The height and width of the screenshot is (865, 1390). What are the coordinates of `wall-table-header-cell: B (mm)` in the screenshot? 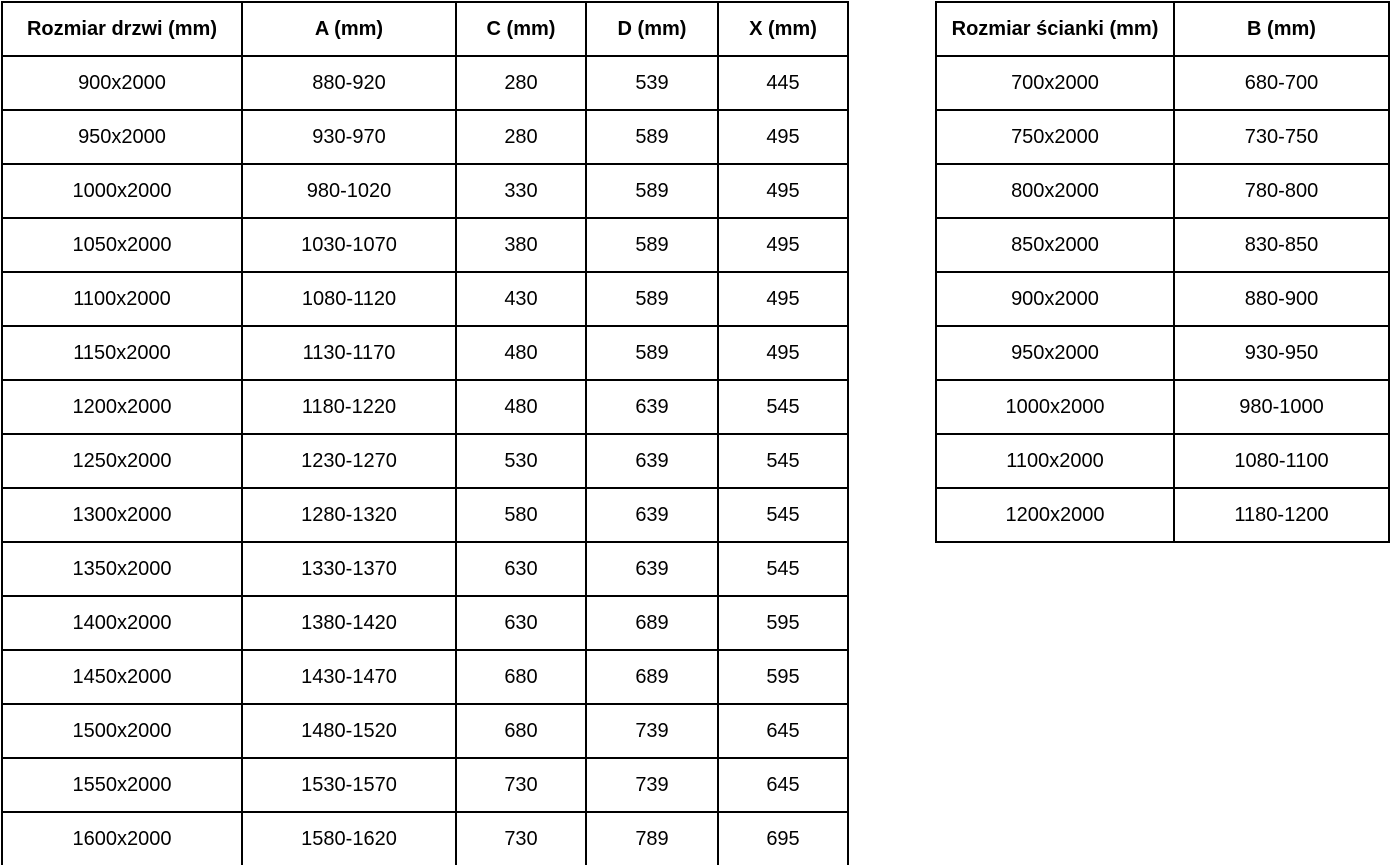 It's located at (1281, 29).